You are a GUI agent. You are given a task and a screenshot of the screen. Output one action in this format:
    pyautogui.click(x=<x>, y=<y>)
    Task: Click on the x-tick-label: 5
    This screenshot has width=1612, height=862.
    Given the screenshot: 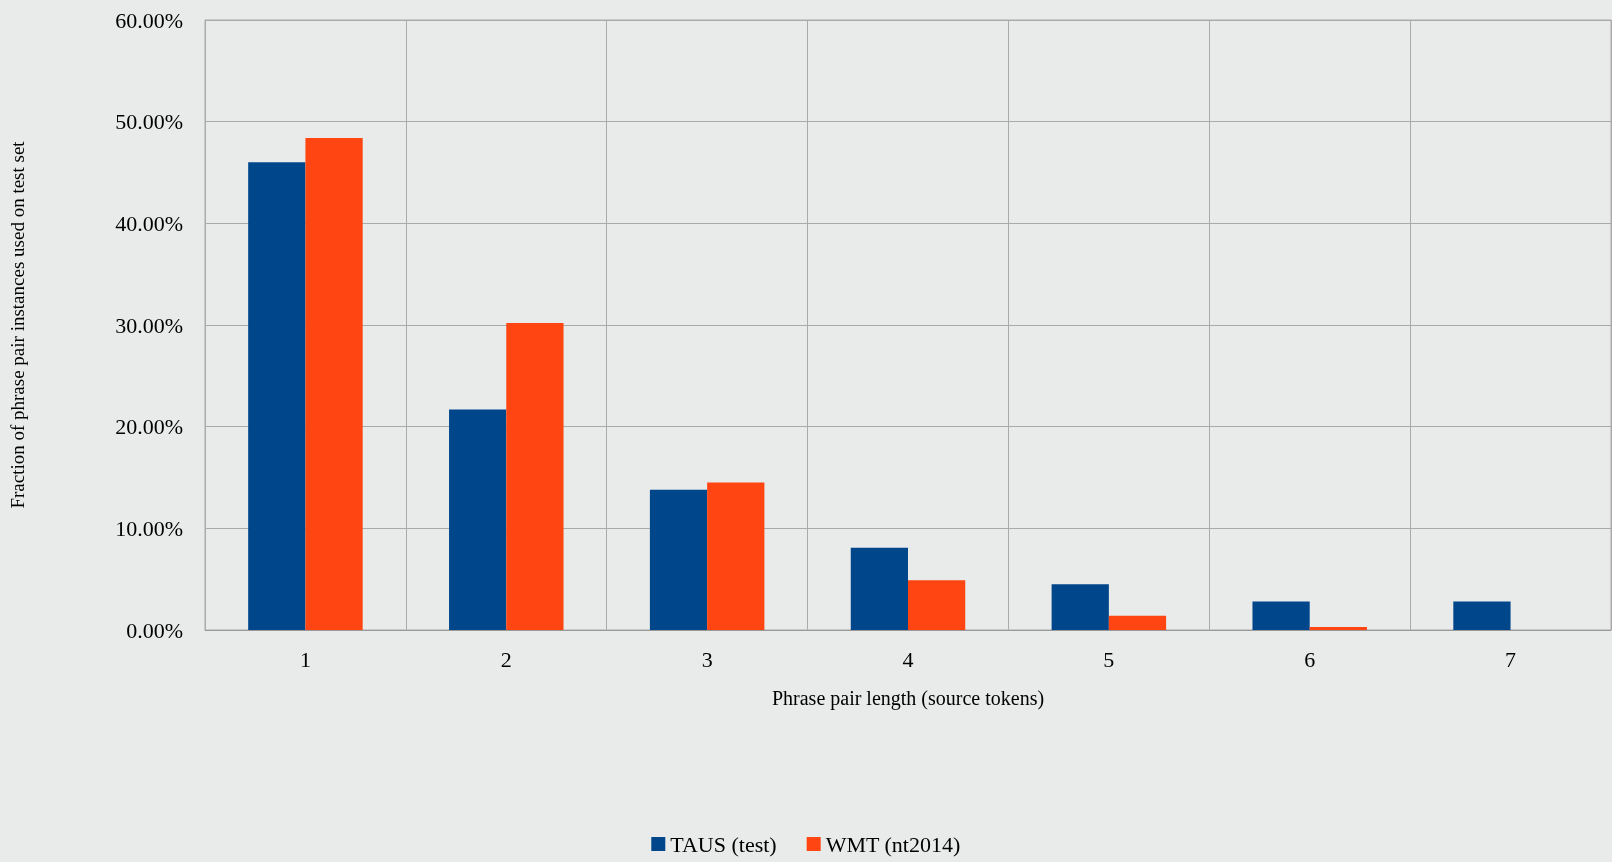 What is the action you would take?
    pyautogui.click(x=1109, y=659)
    